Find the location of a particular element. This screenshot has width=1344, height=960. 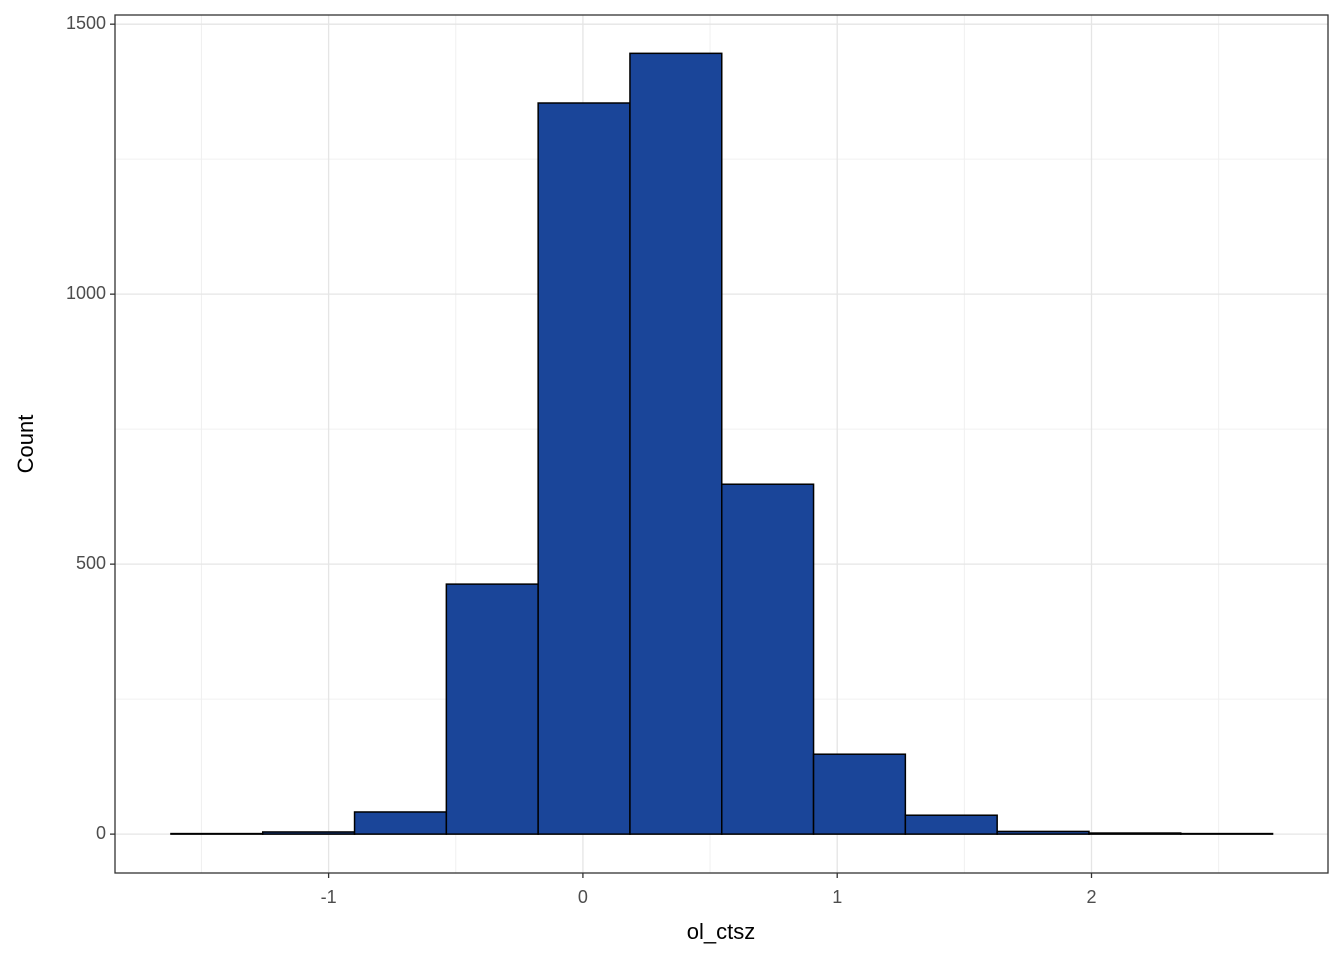

y-tick-label: 1000 is located at coordinates (86, 293).